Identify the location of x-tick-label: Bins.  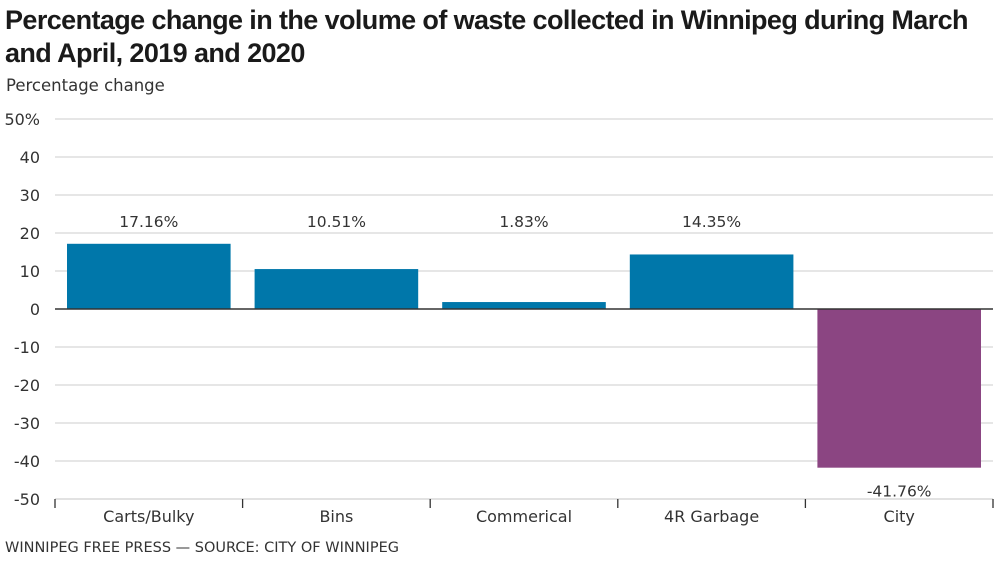
(336, 516).